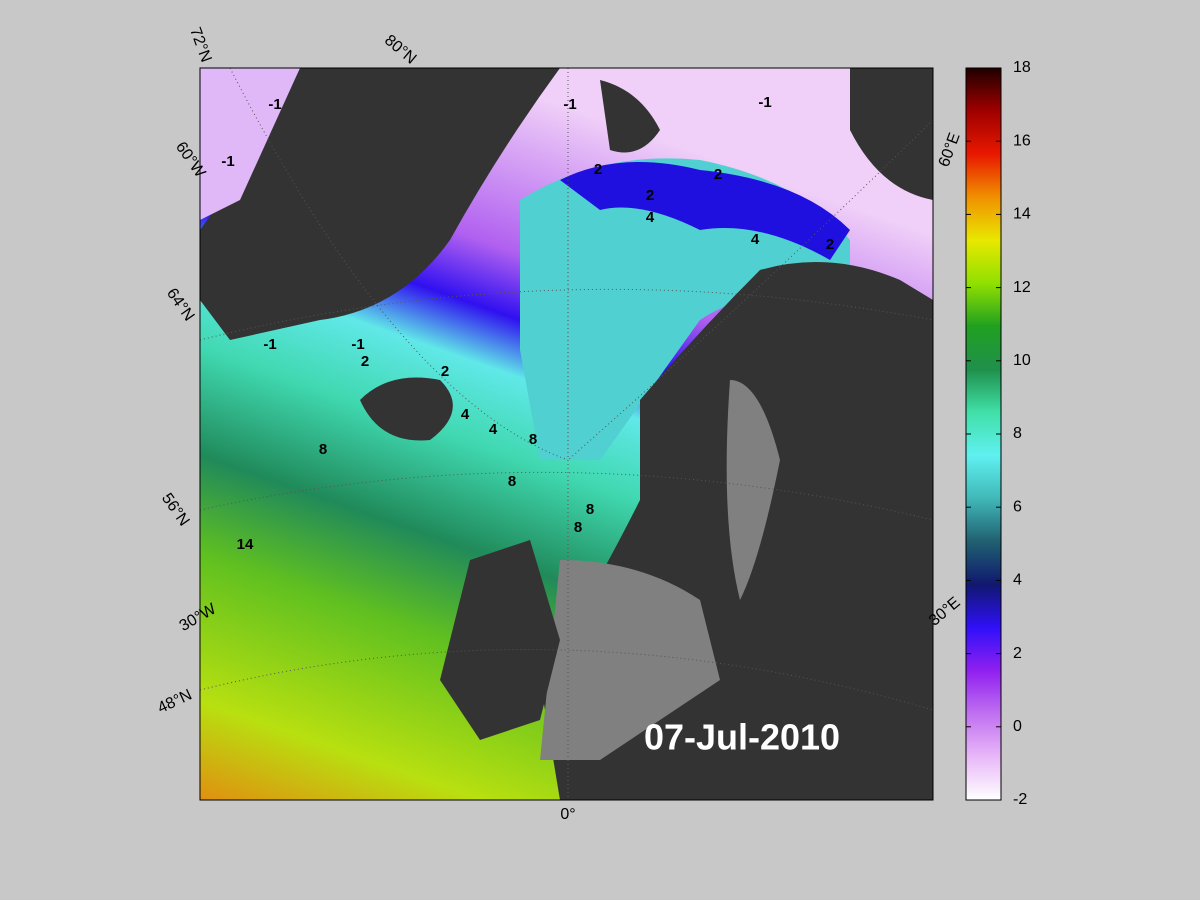 The width and height of the screenshot is (1200, 900). What do you see at coordinates (983, 434) in the screenshot?
I see `colorbar` at bounding box center [983, 434].